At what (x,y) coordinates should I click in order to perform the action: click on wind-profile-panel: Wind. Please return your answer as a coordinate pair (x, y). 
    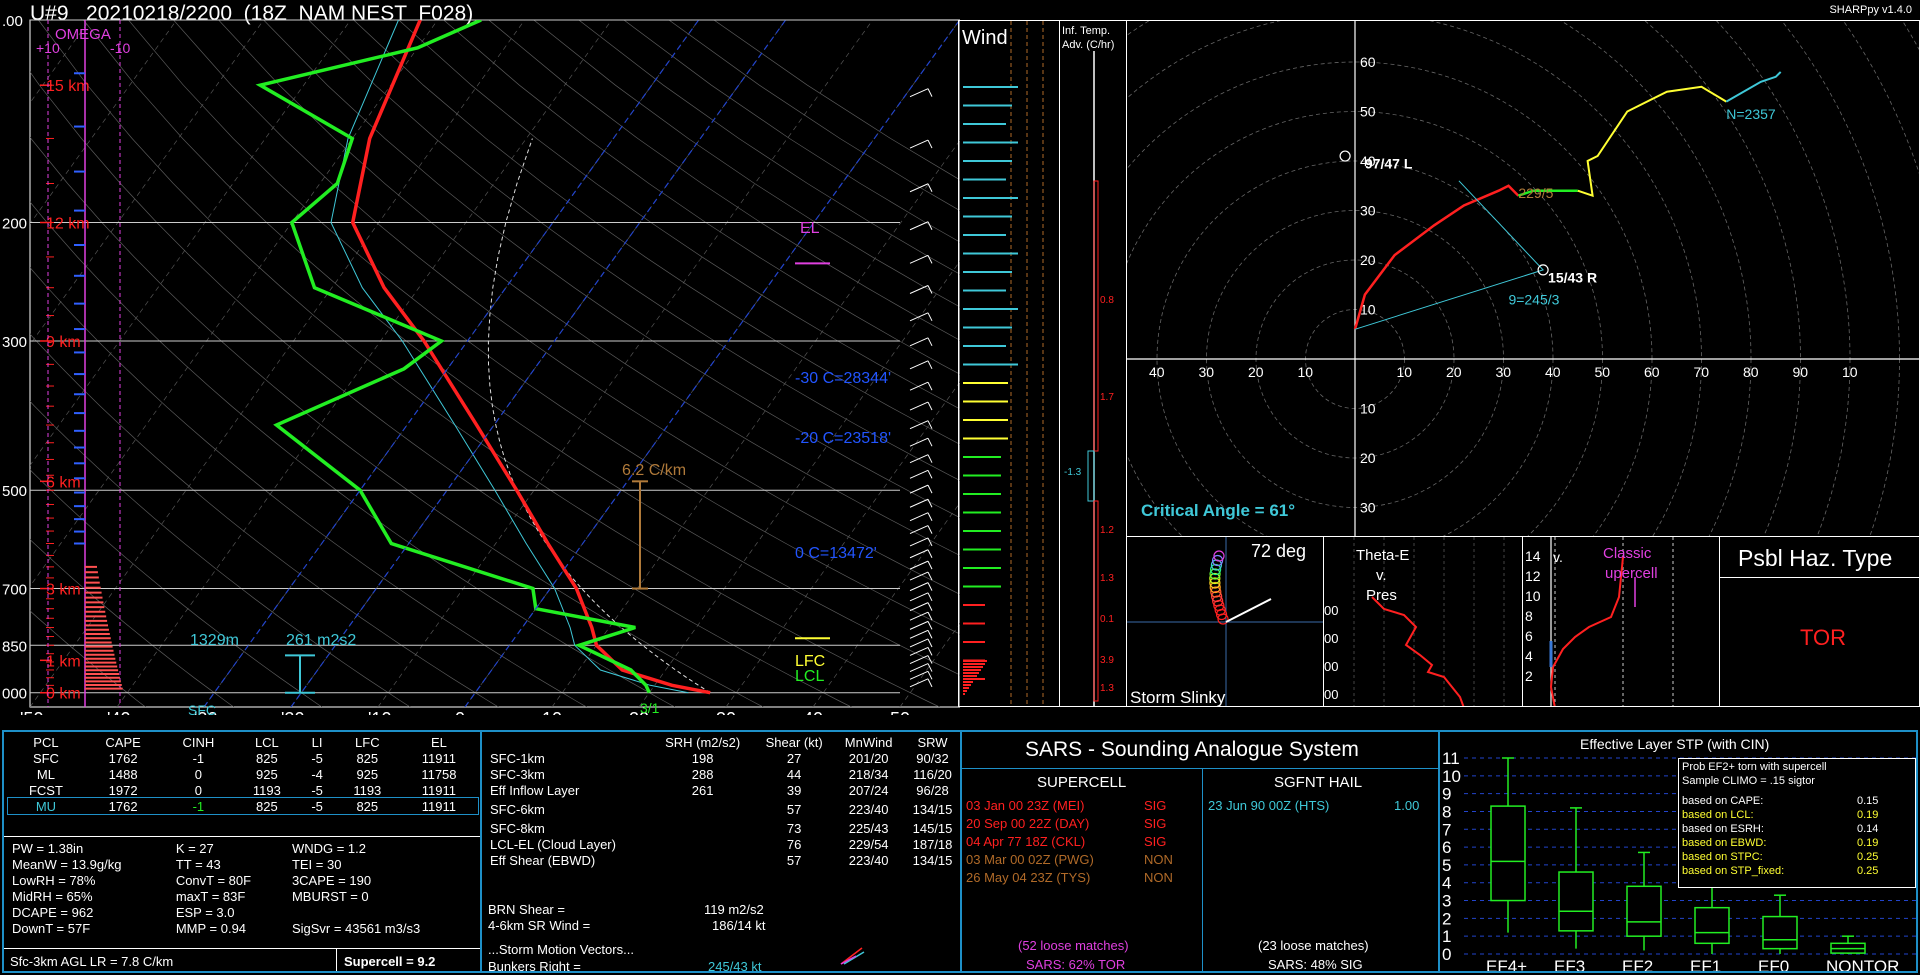
    Looking at the image, I should click on (1009, 363).